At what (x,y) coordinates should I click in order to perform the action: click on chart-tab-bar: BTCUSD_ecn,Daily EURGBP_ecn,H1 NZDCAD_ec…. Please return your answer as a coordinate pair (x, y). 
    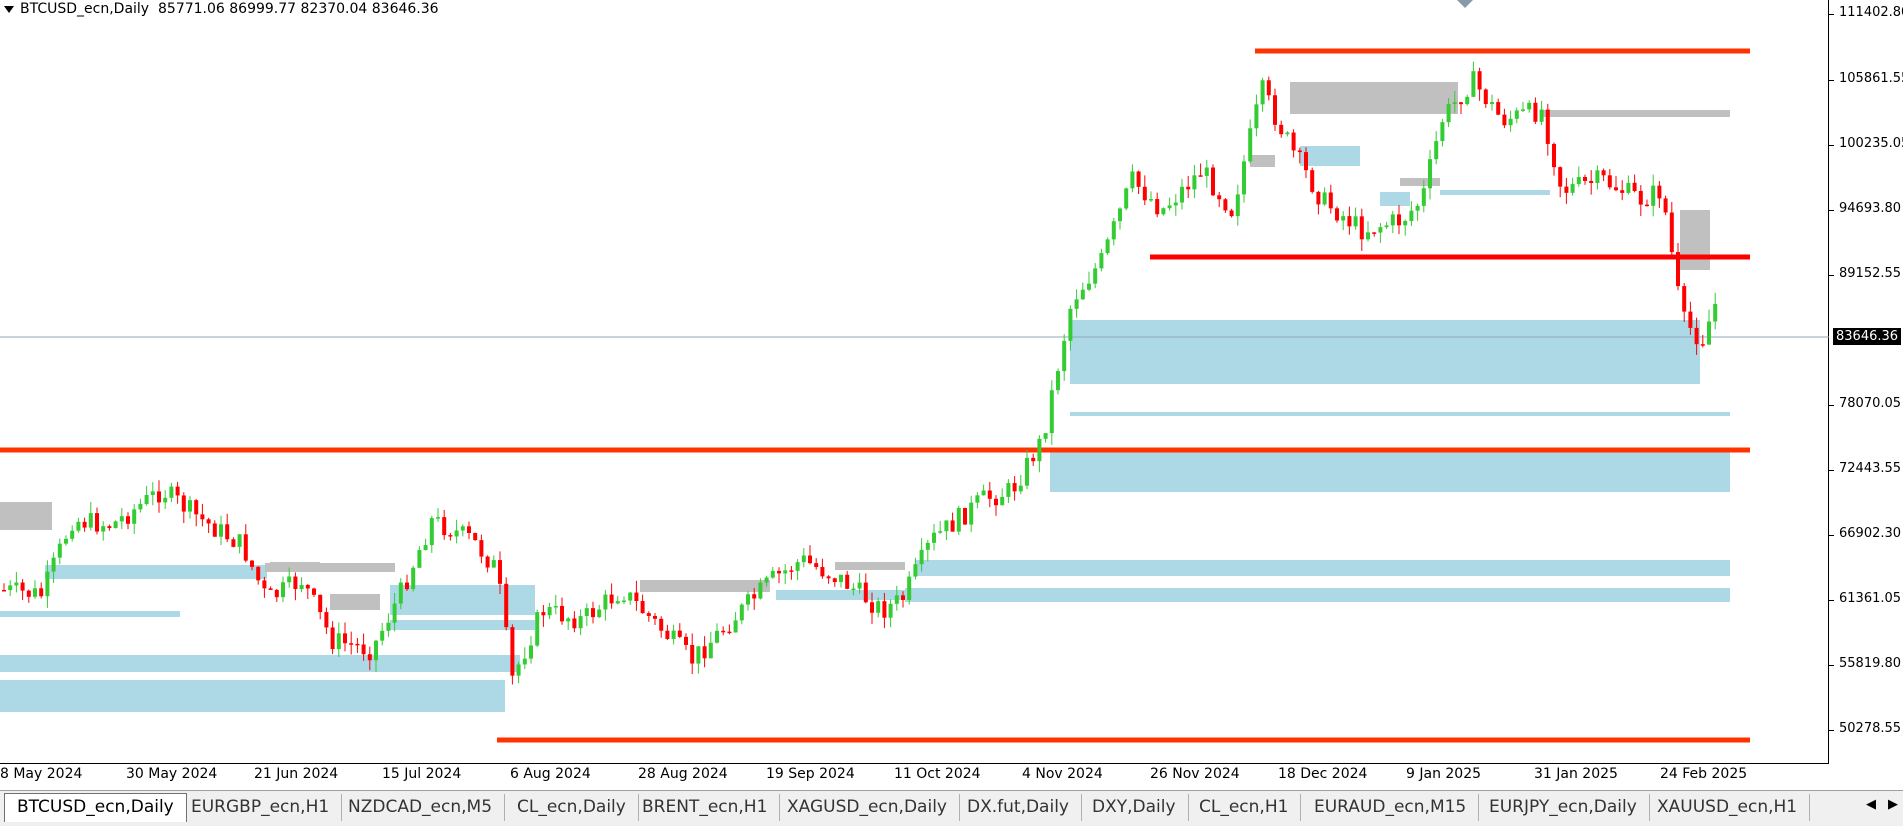
    Looking at the image, I should click on (951, 808).